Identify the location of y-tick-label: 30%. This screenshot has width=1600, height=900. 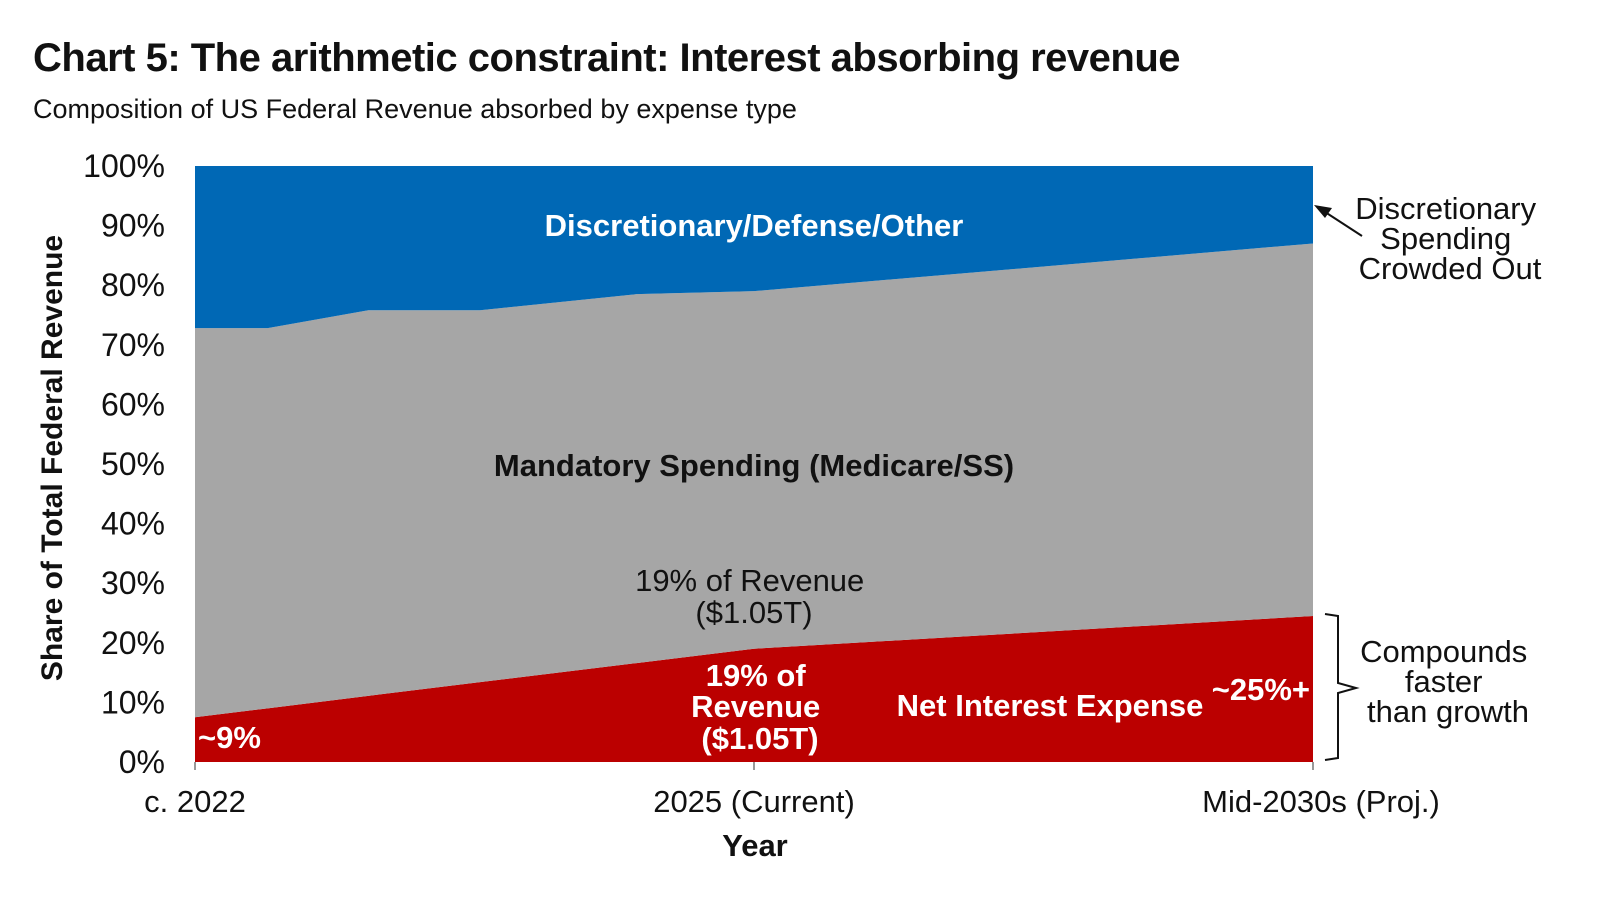
(133, 583).